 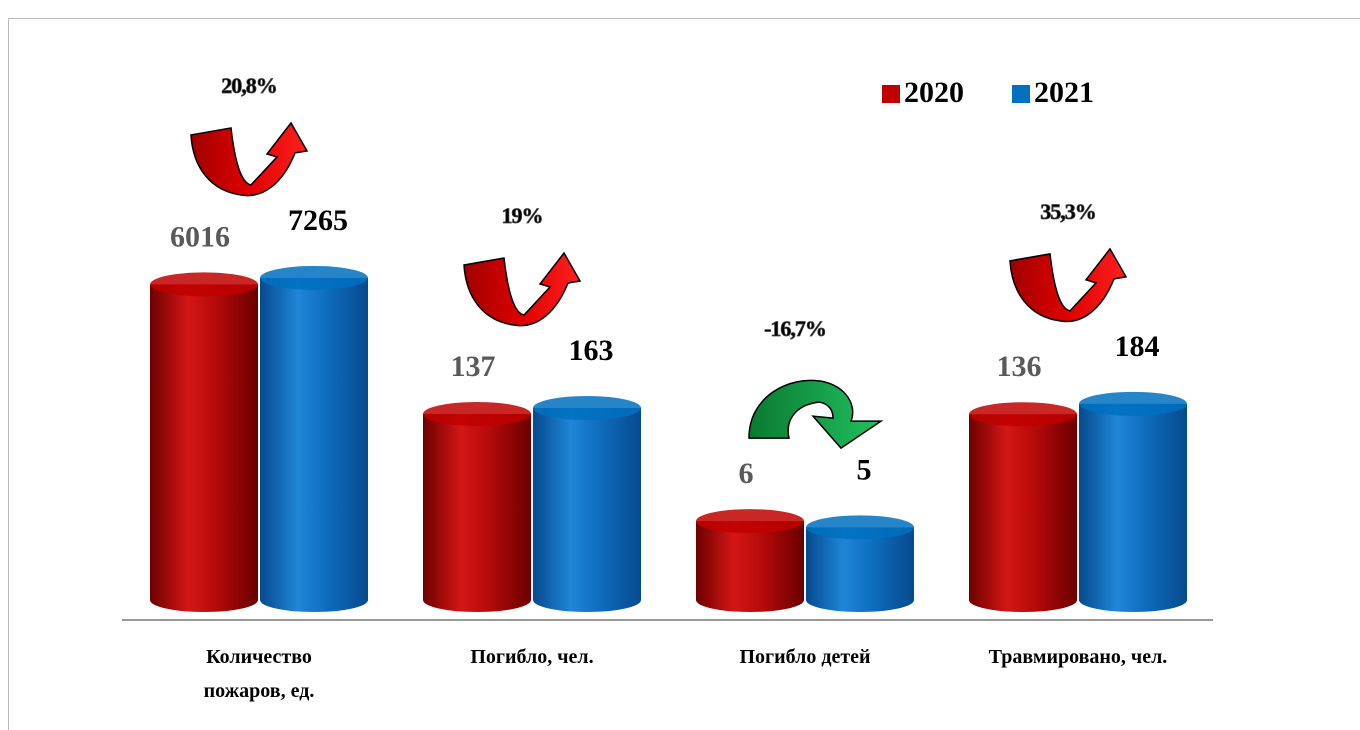 I want to click on value-label: 184, so click(x=1137, y=346).